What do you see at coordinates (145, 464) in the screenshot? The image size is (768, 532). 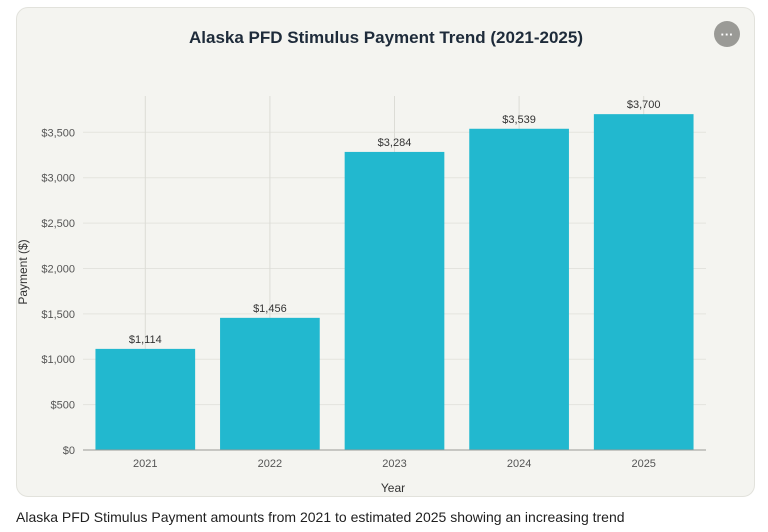 I see `x-tick-label: 2021` at bounding box center [145, 464].